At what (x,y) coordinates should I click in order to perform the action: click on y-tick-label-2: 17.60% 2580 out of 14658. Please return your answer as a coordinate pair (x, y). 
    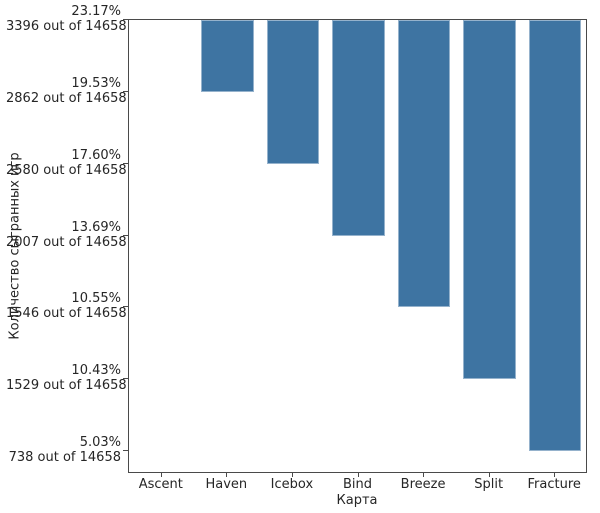
    Looking at the image, I should click on (66, 162).